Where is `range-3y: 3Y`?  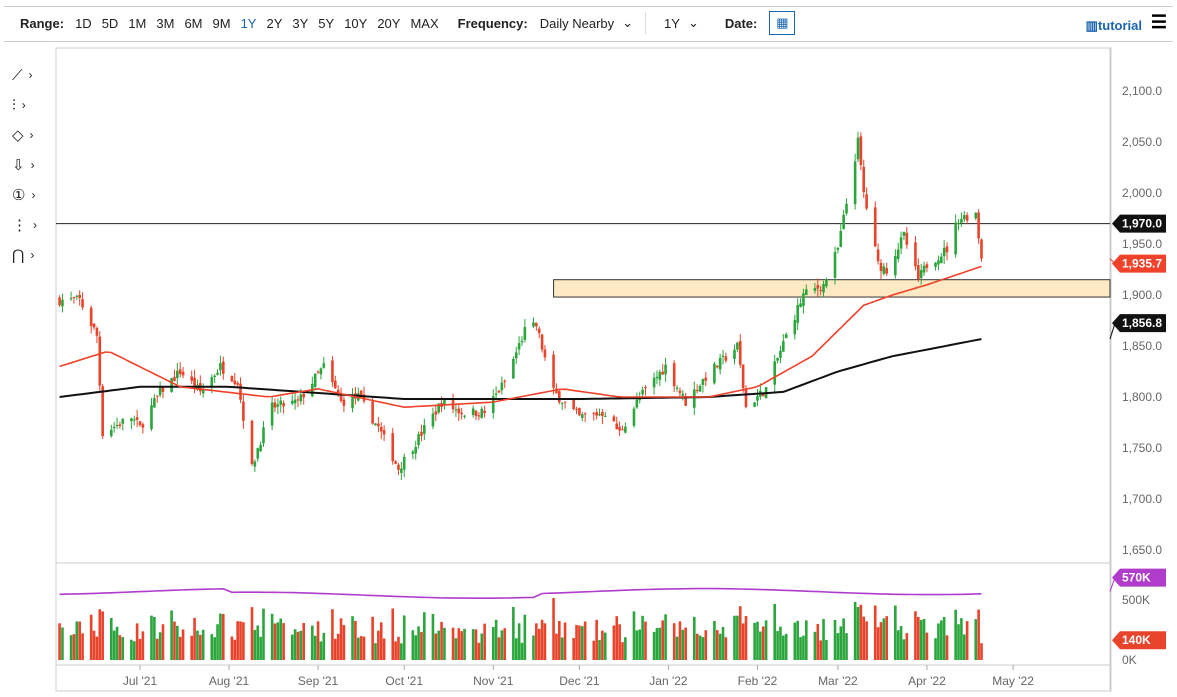 range-3y: 3Y is located at coordinates (300, 23).